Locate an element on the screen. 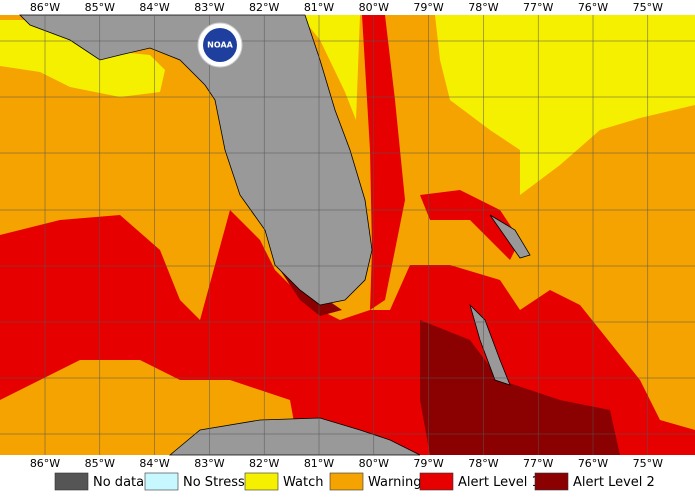 The width and height of the screenshot is (695, 504). logo-text: NOAA is located at coordinates (220, 45).